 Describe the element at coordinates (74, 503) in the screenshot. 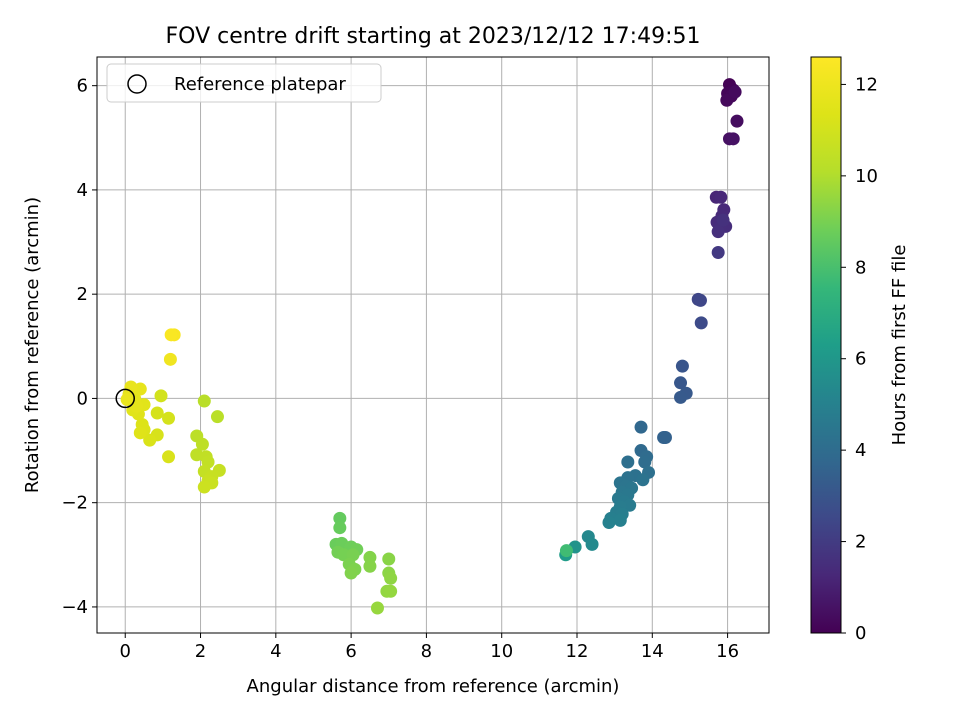

I see `y-tick-label: −2` at that location.